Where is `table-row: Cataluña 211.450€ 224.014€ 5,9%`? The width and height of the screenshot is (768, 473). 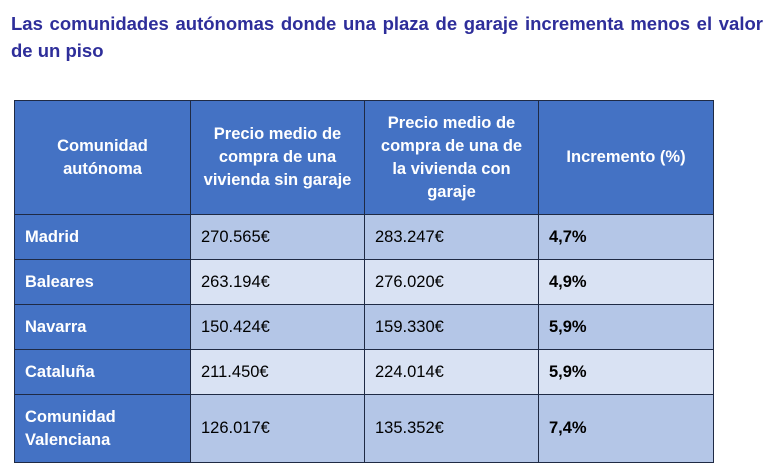 table-row: Cataluña 211.450€ 224.014€ 5,9% is located at coordinates (364, 372).